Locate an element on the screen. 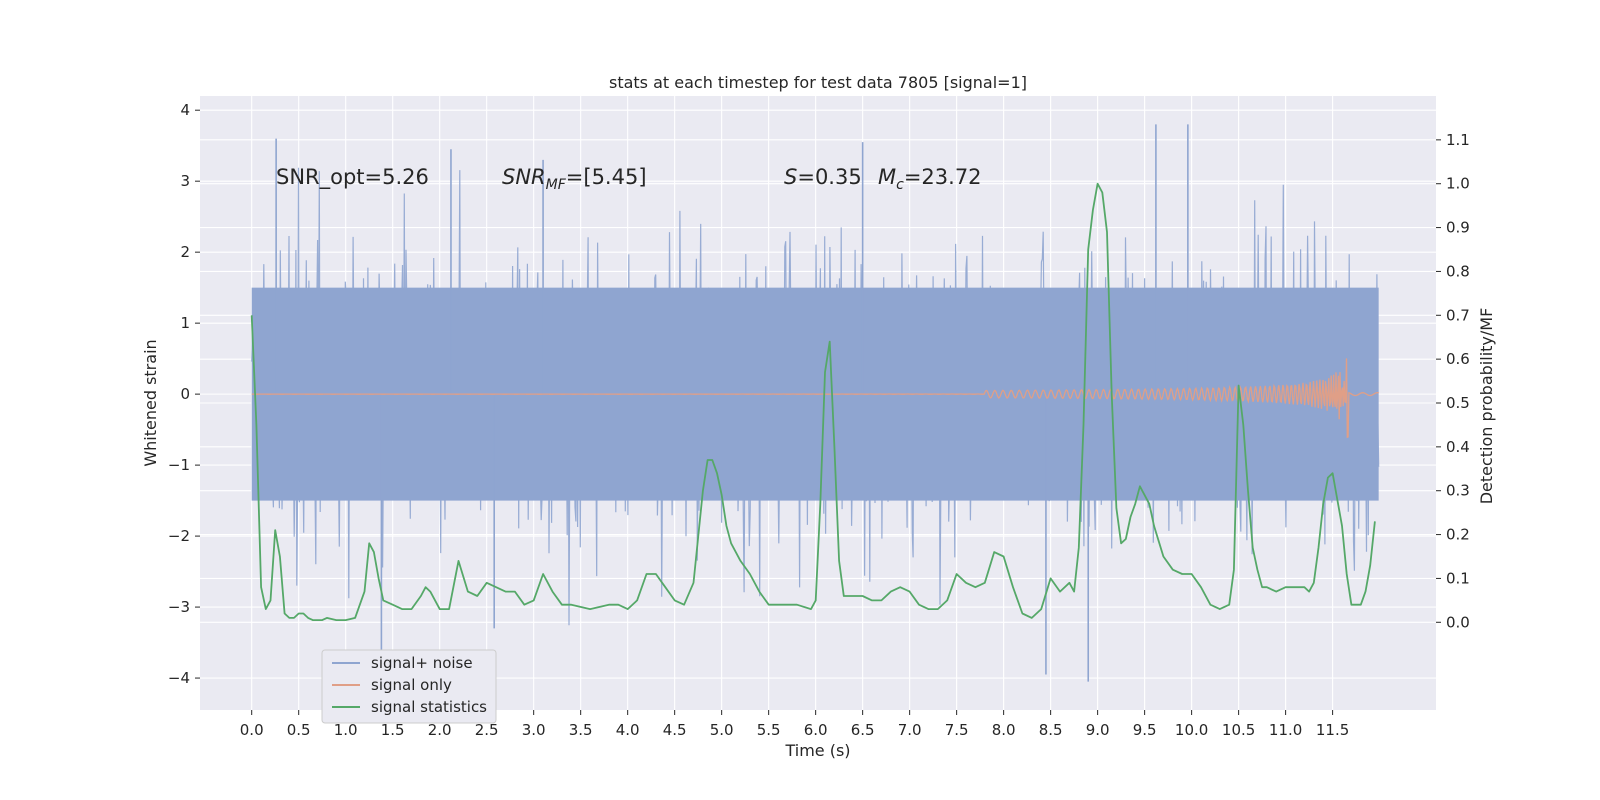 This screenshot has height=800, width=1600. y2-tick-label: 0.3 is located at coordinates (1458, 491).